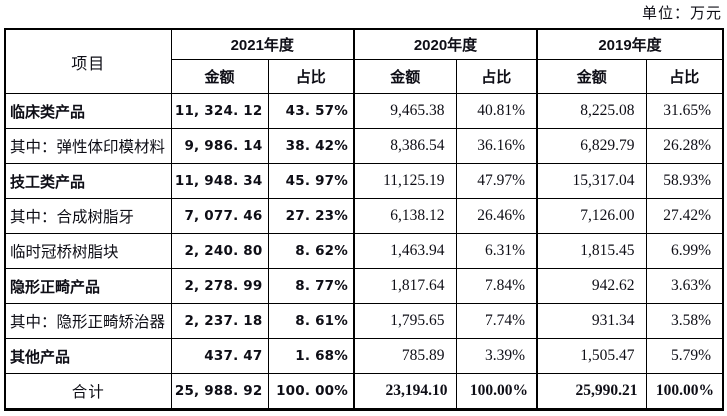  Describe the element at coordinates (219, 321) in the screenshot. I see `amount-2021: 2, 237. 18` at that location.